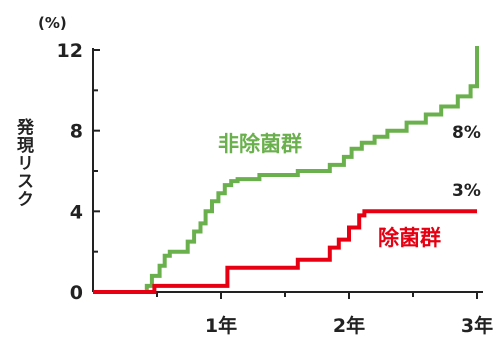 The image size is (503, 340). Describe the element at coordinates (52, 23) in the screenshot. I see `y-unit-label: (%)` at that location.